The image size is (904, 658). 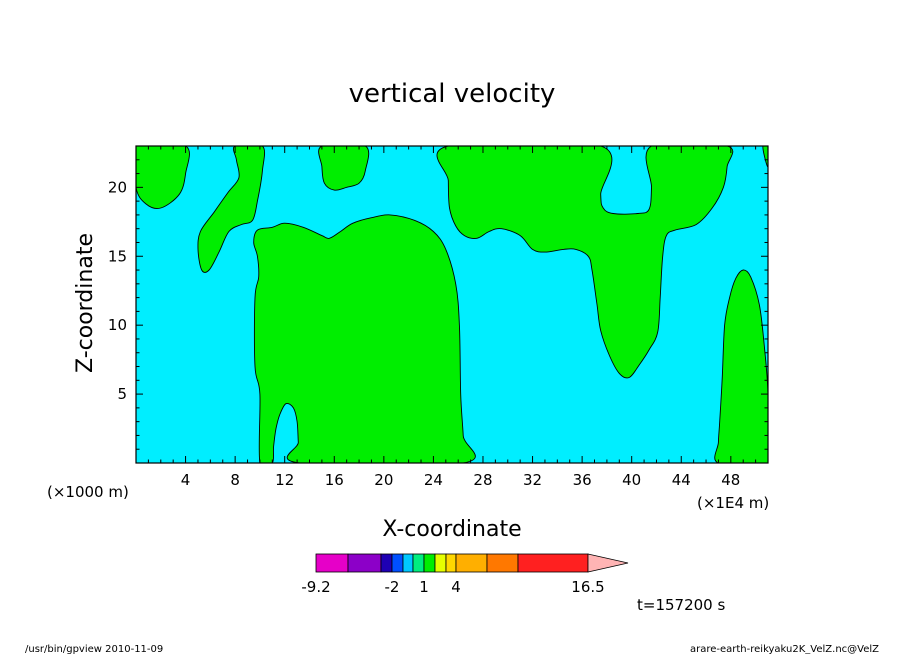 I want to click on x-tick-label: 48, so click(x=730, y=480).